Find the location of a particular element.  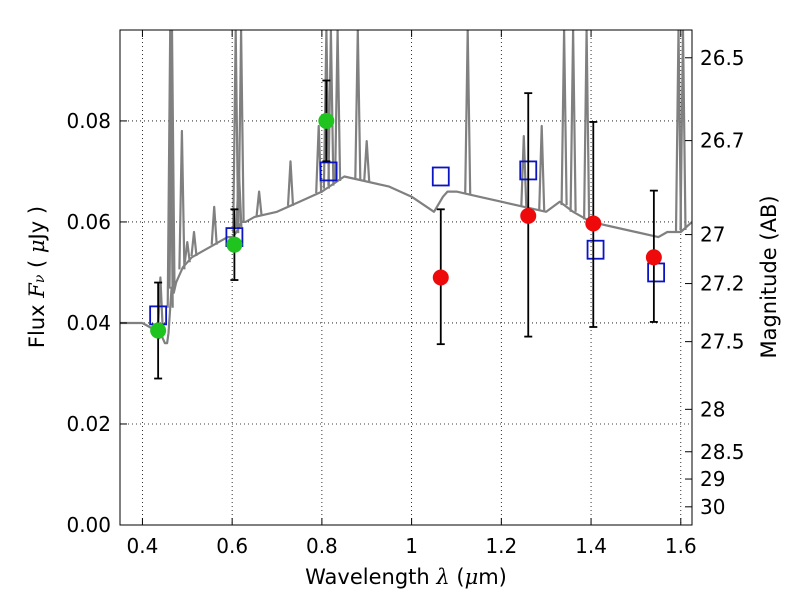

x-tick-label-1: 0.6 is located at coordinates (232, 546).